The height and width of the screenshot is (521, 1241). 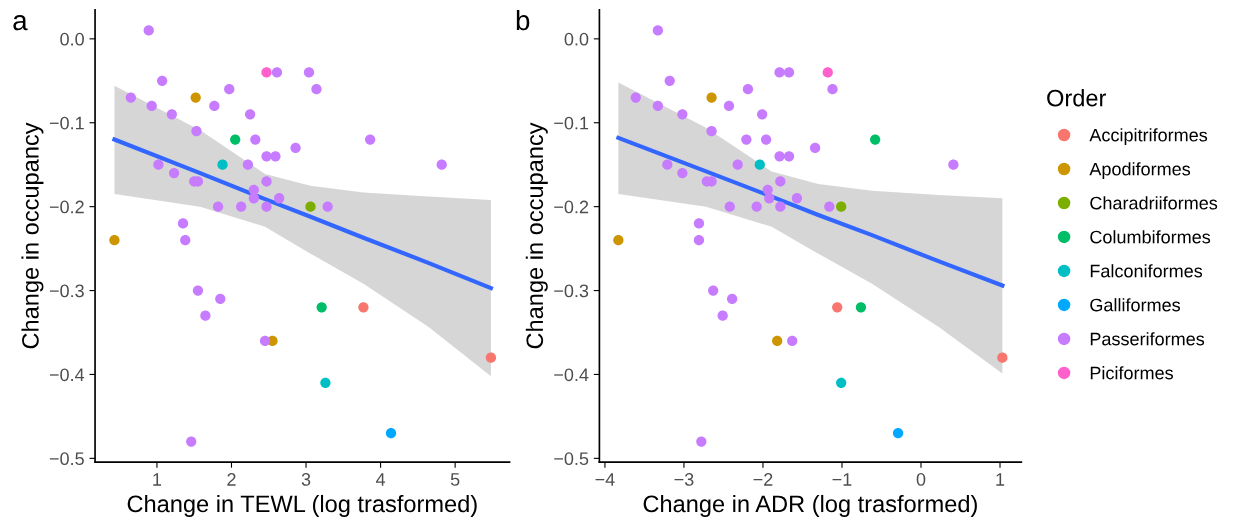 What do you see at coordinates (380, 479) in the screenshot?
I see `x-tick-label: 4` at bounding box center [380, 479].